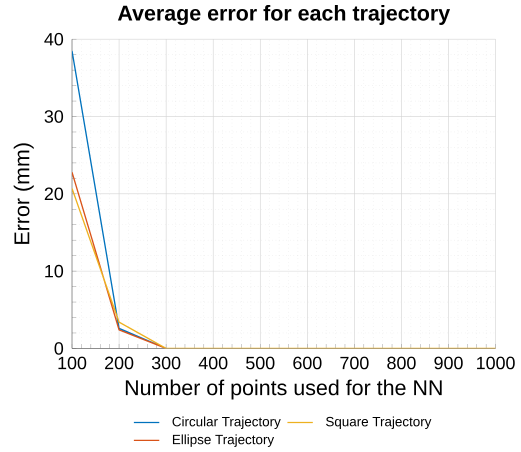  What do you see at coordinates (223, 440) in the screenshot?
I see `legend-label: Ellipse Trajectory` at bounding box center [223, 440].